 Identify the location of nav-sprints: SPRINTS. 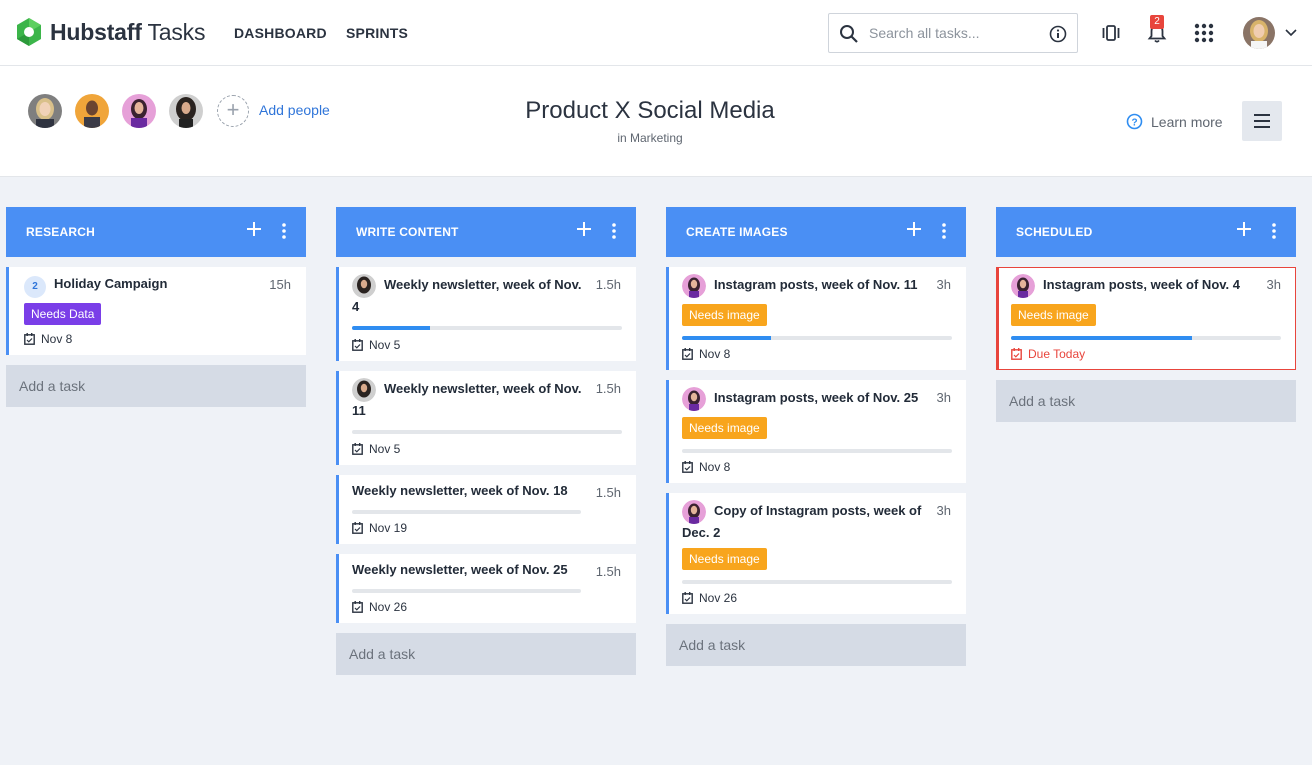
(377, 33).